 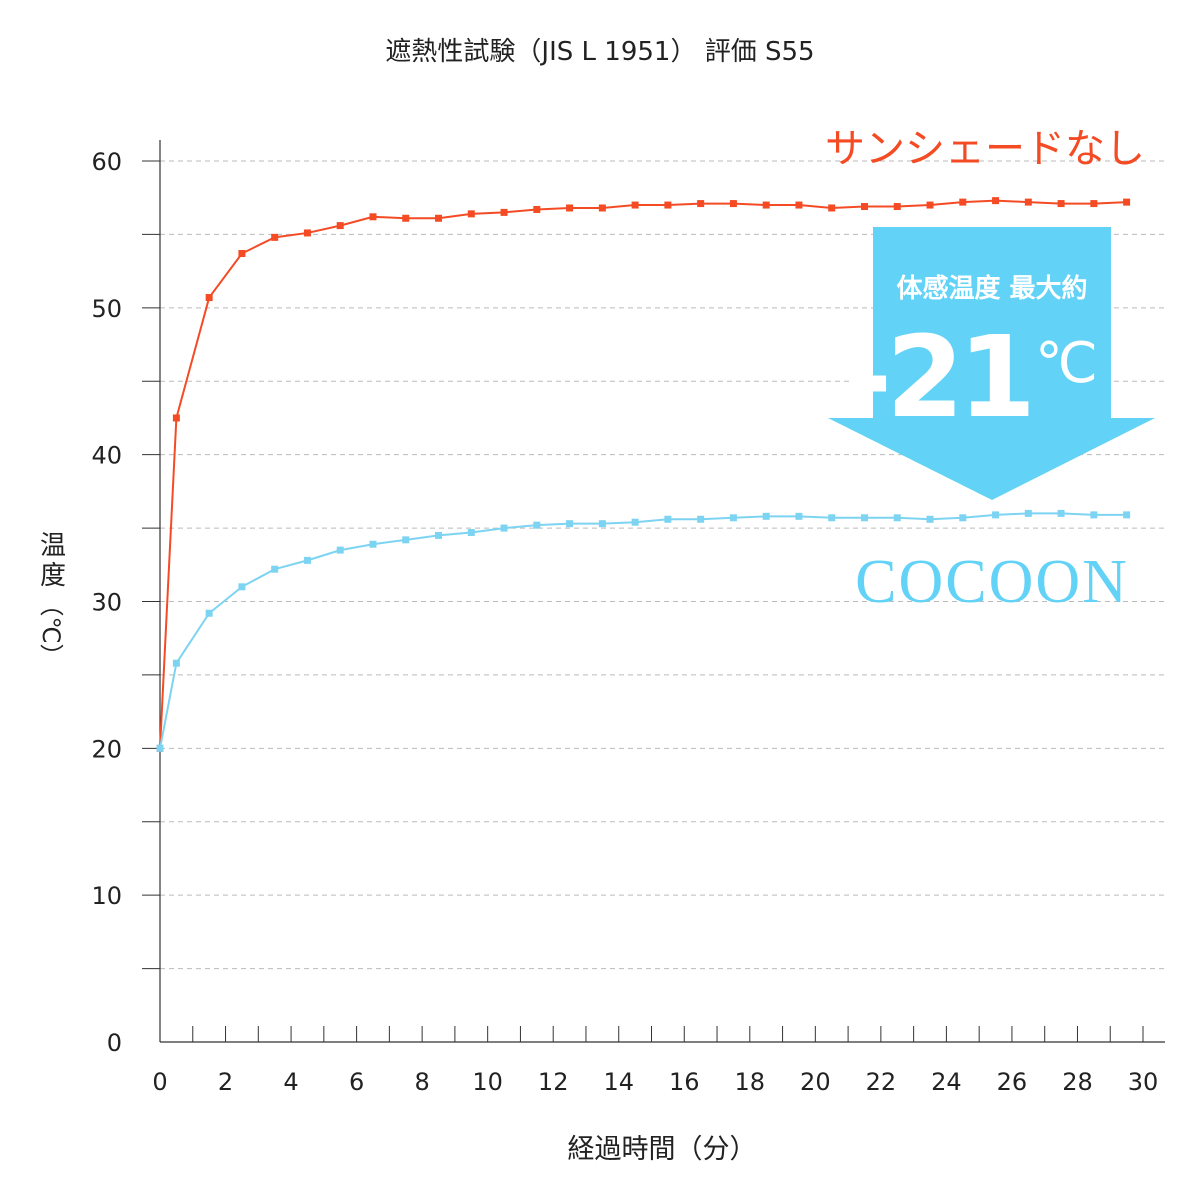 I want to click on x-tick-label: 0, so click(x=159, y=1082).